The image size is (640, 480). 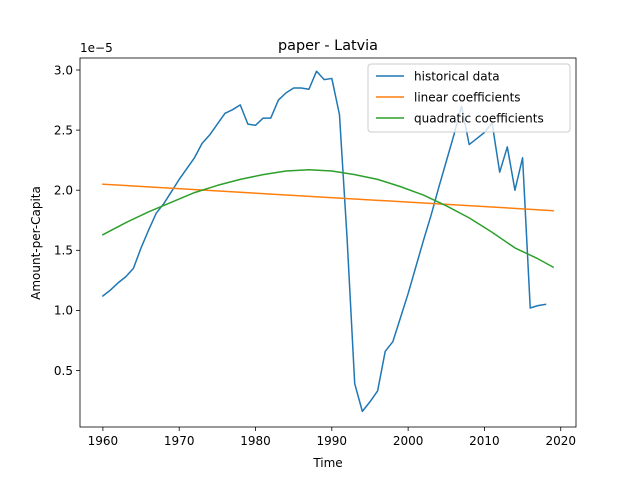 I want to click on x-tick-label: 2010, so click(x=484, y=441).